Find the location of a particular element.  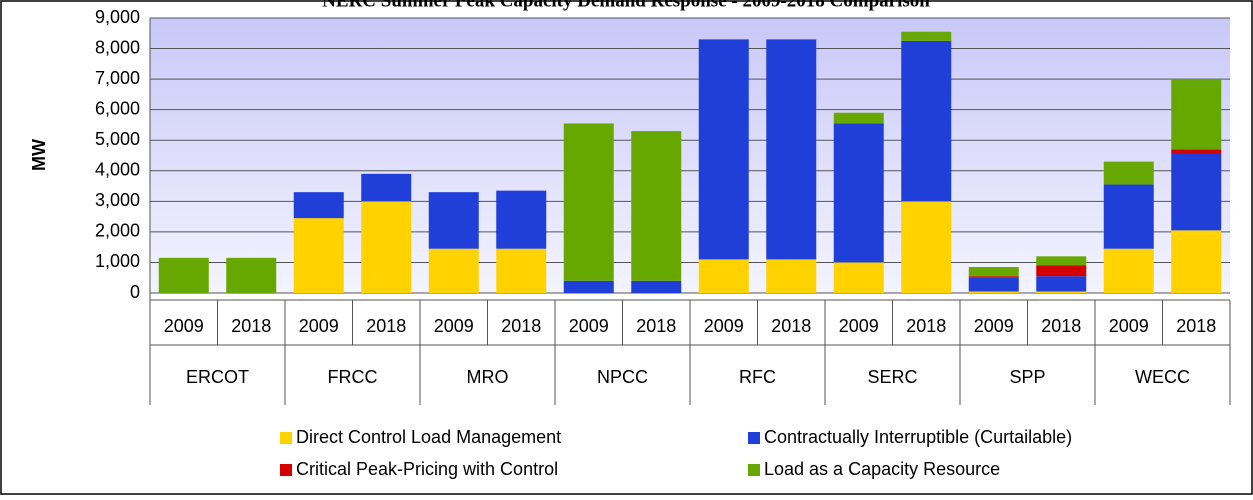

y-tick-label: 3,000 is located at coordinates (117, 200).